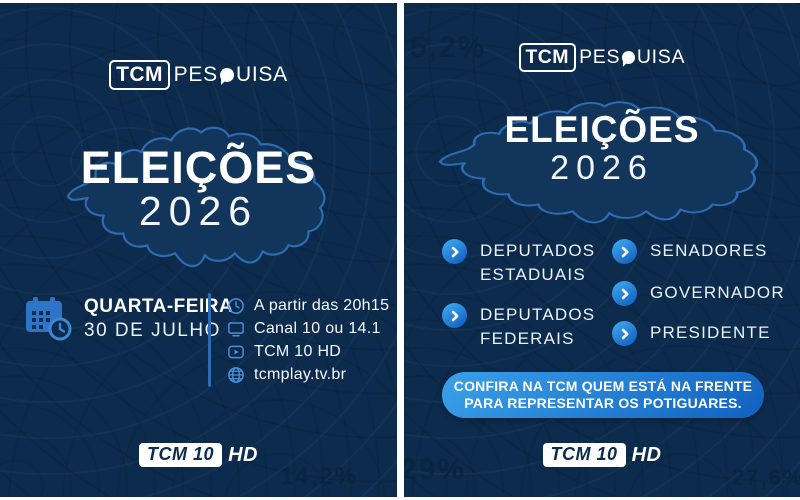  I want to click on watermark-percentage: 14,2%, so click(319, 476).